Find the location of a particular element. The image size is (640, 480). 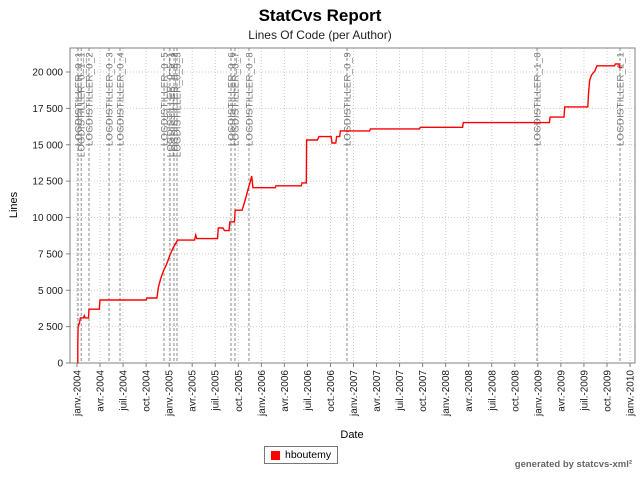

x-tick-label: juil.-2006 is located at coordinates (308, 391).